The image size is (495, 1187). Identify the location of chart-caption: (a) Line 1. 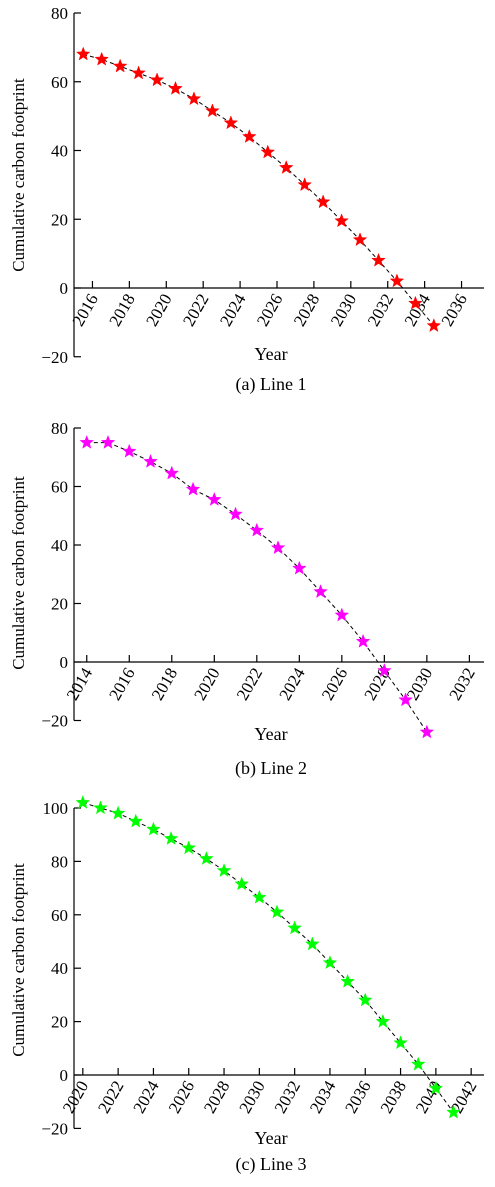
(271, 384).